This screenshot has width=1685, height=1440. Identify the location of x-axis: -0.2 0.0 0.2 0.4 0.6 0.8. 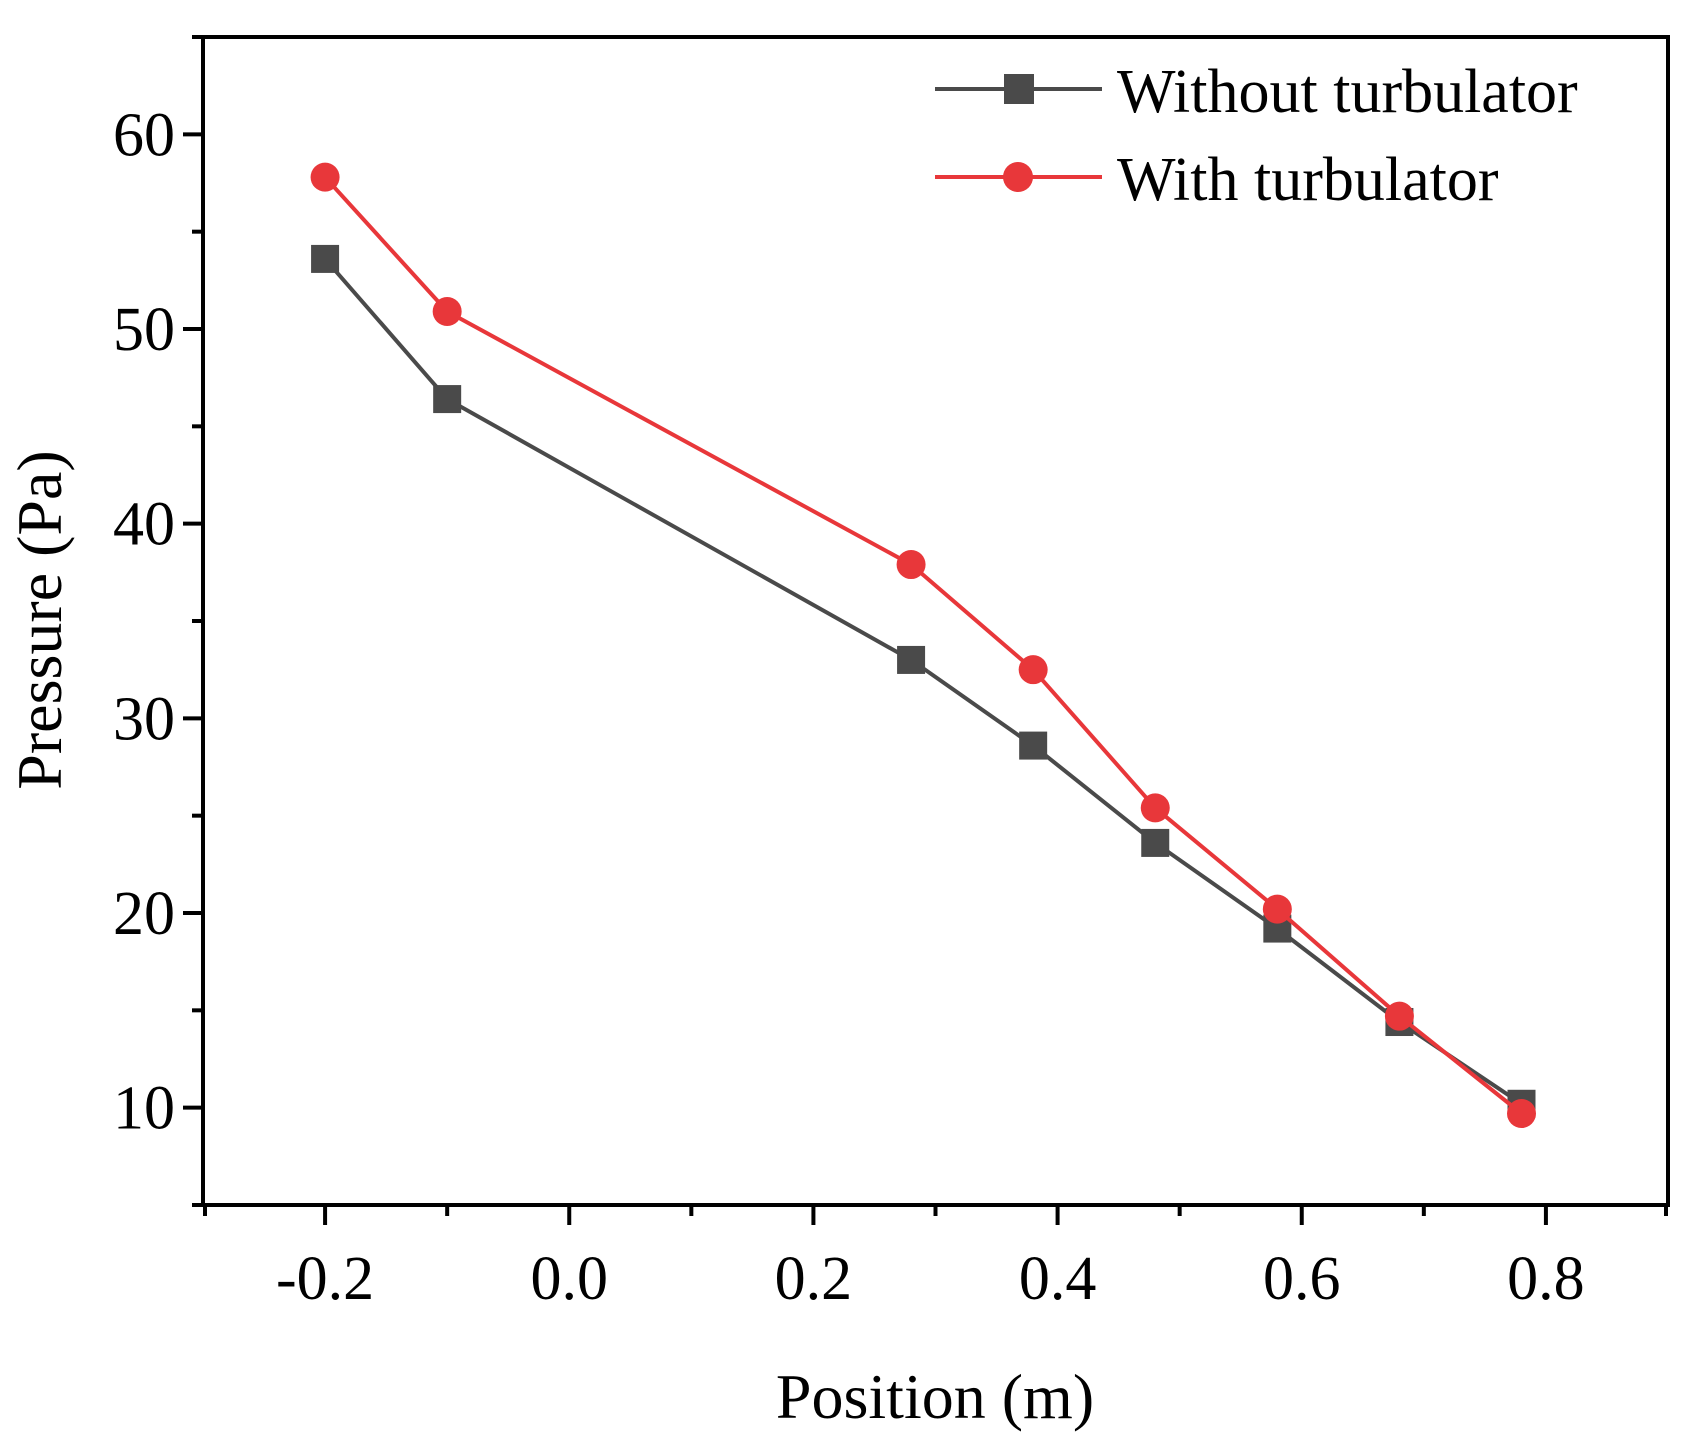
(935, 1259).